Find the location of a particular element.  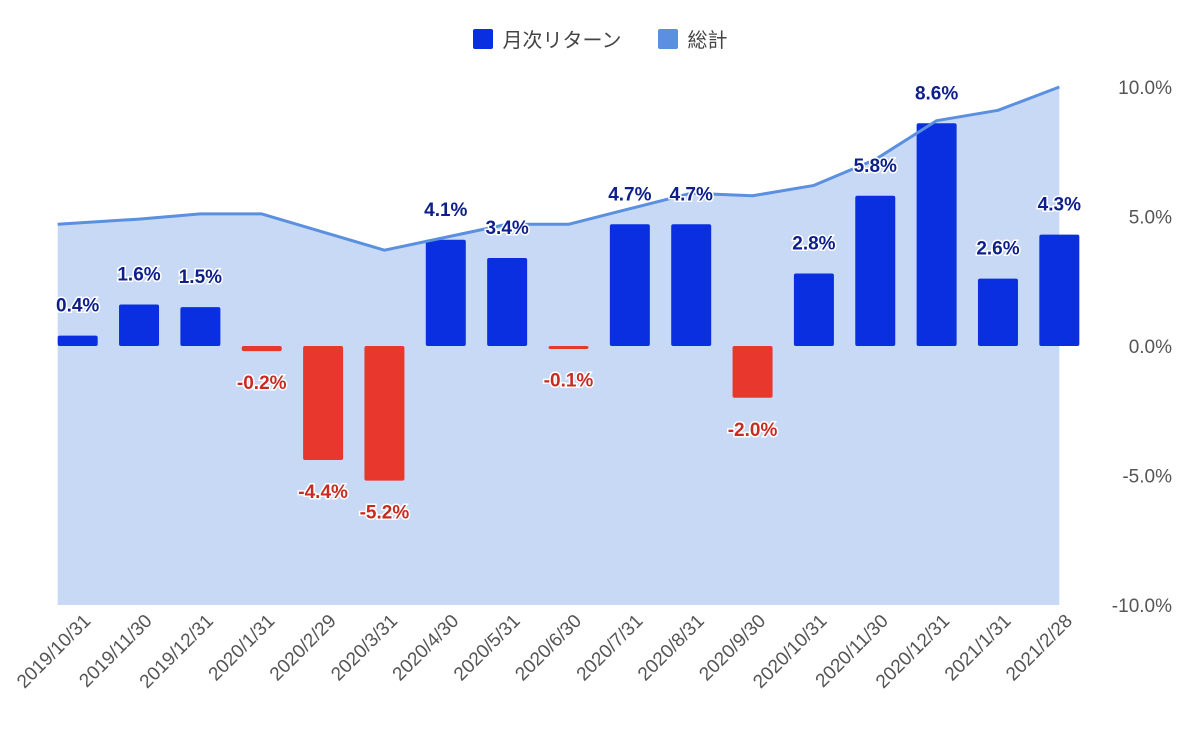

bar-2020/11/30 is located at coordinates (875, 270).